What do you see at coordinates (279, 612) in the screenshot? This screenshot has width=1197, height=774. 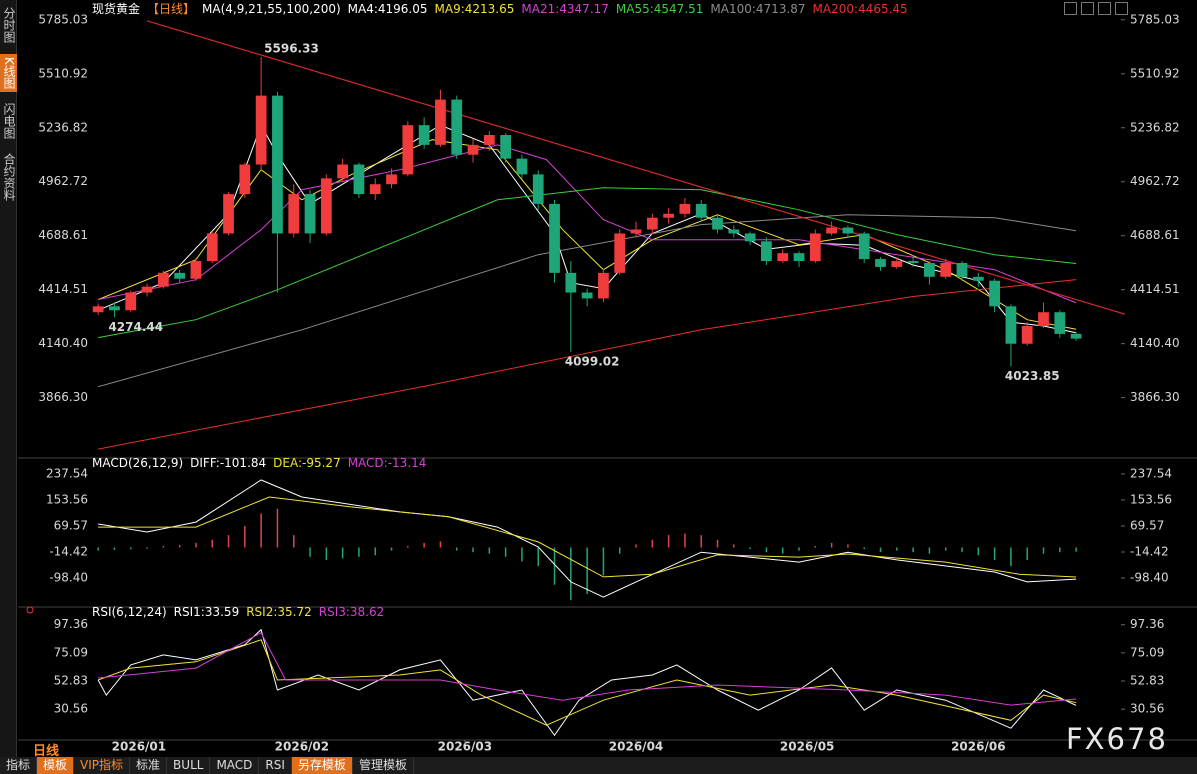 I see `legend-entry: RSI2:35.72` at bounding box center [279, 612].